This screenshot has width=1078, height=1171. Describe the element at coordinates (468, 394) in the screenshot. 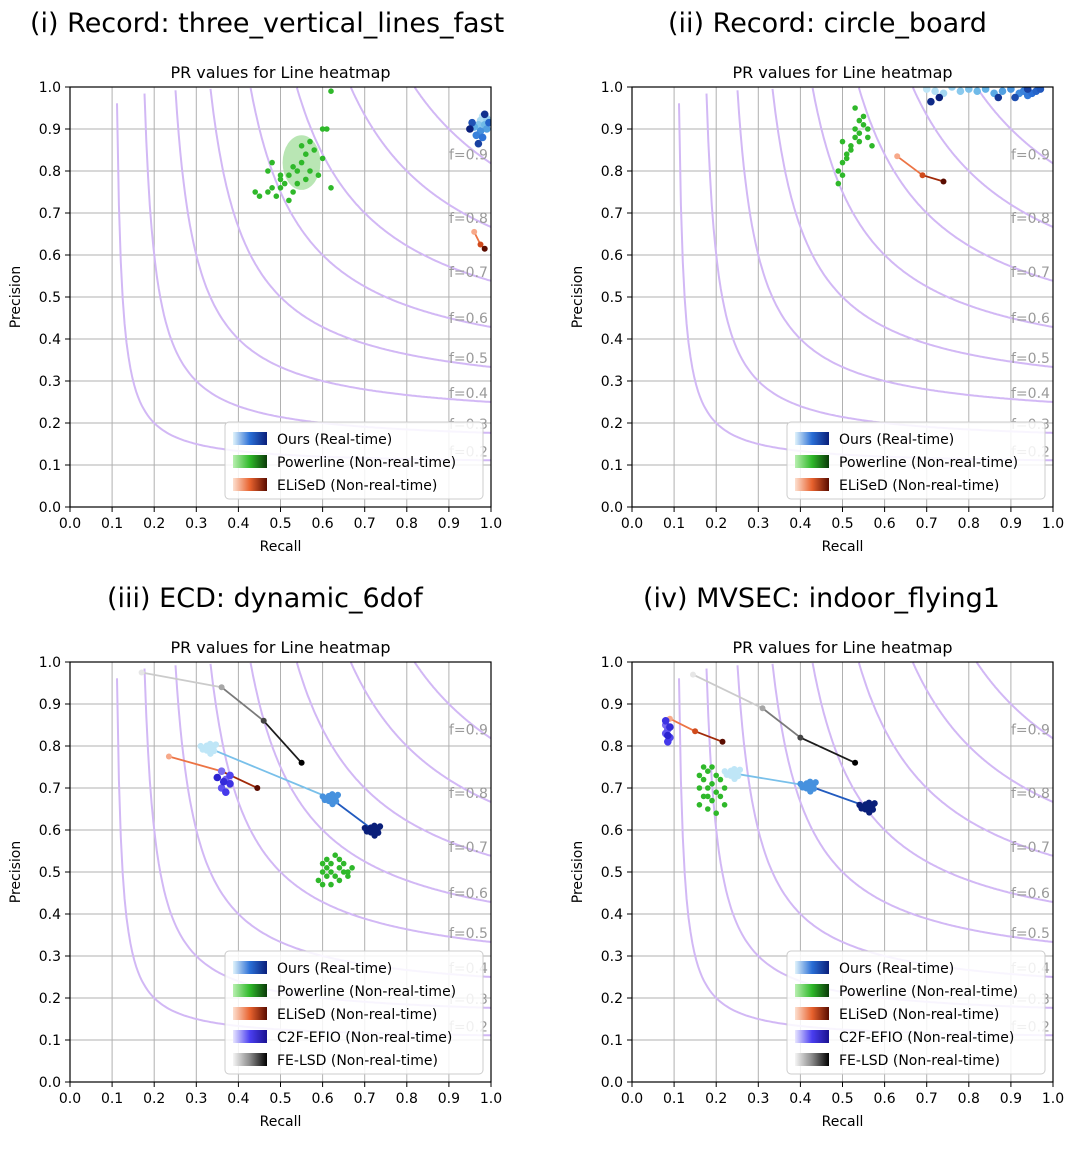

I see `iso-f-label: f=0.4` at that location.